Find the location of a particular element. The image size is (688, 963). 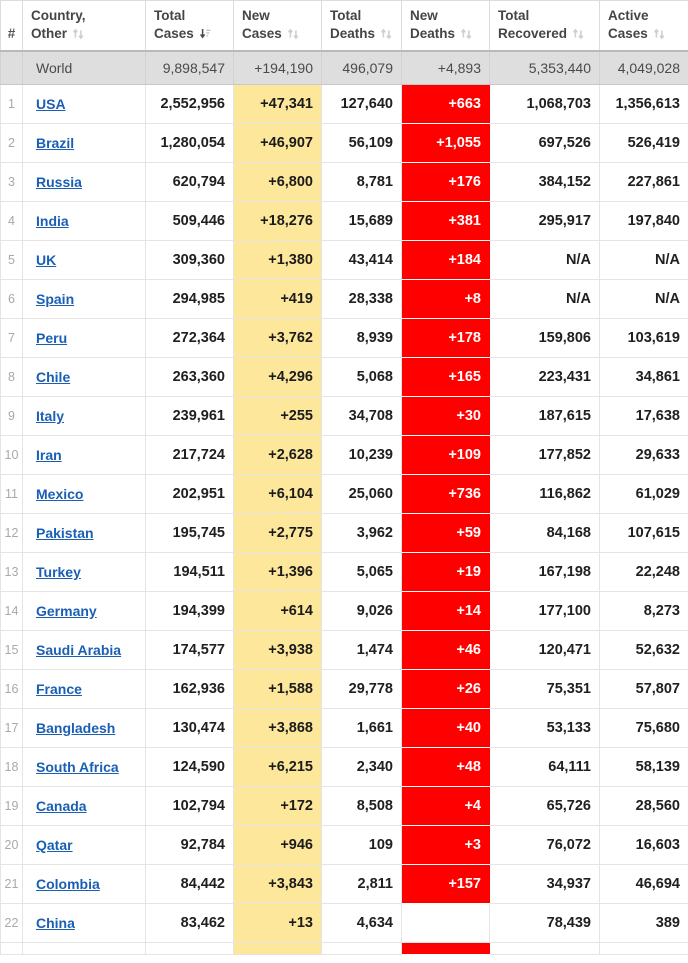

column-header-deaths: Total Deaths is located at coordinates (361, 26).